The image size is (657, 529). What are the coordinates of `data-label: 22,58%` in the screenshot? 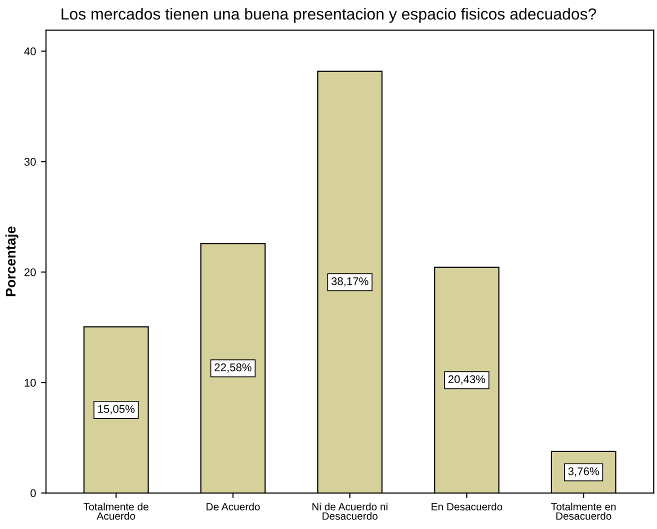 It's located at (233, 368).